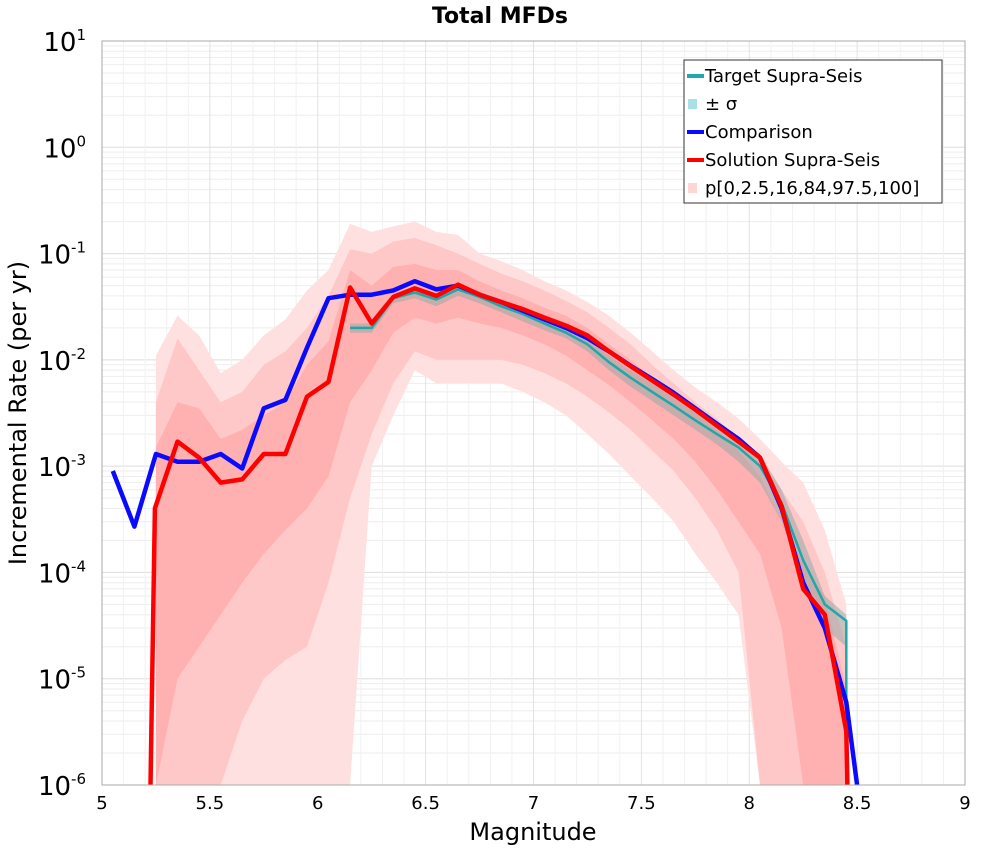 The width and height of the screenshot is (1000, 850). I want to click on legend-label: ± σ, so click(721, 104).